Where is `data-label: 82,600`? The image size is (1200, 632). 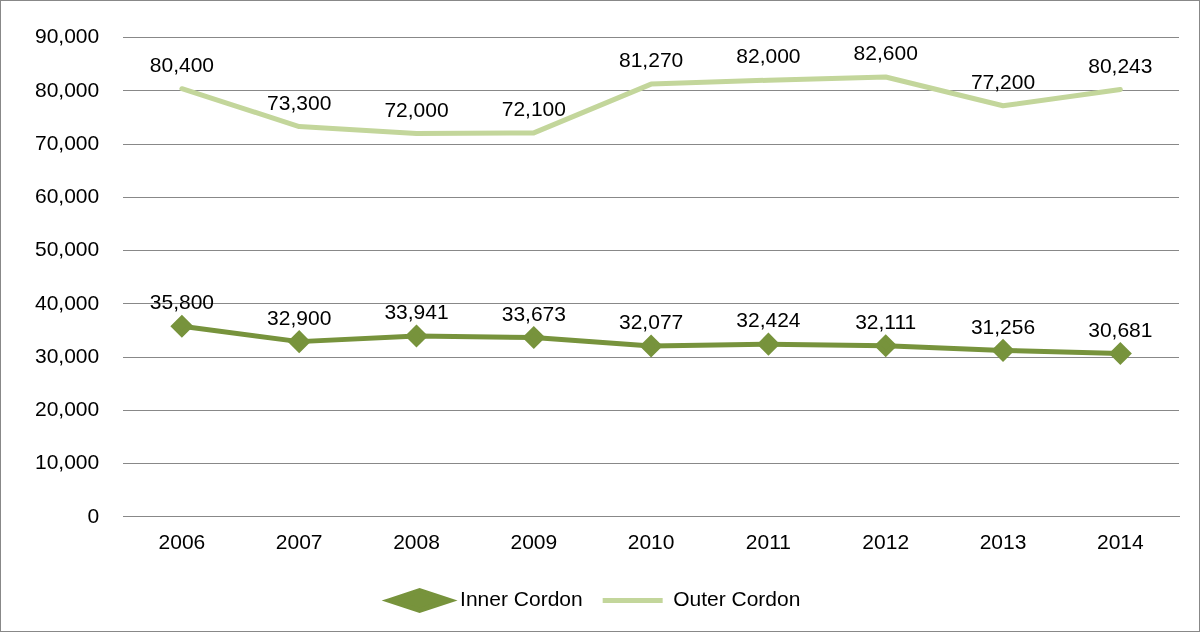 data-label: 82,600 is located at coordinates (885, 53).